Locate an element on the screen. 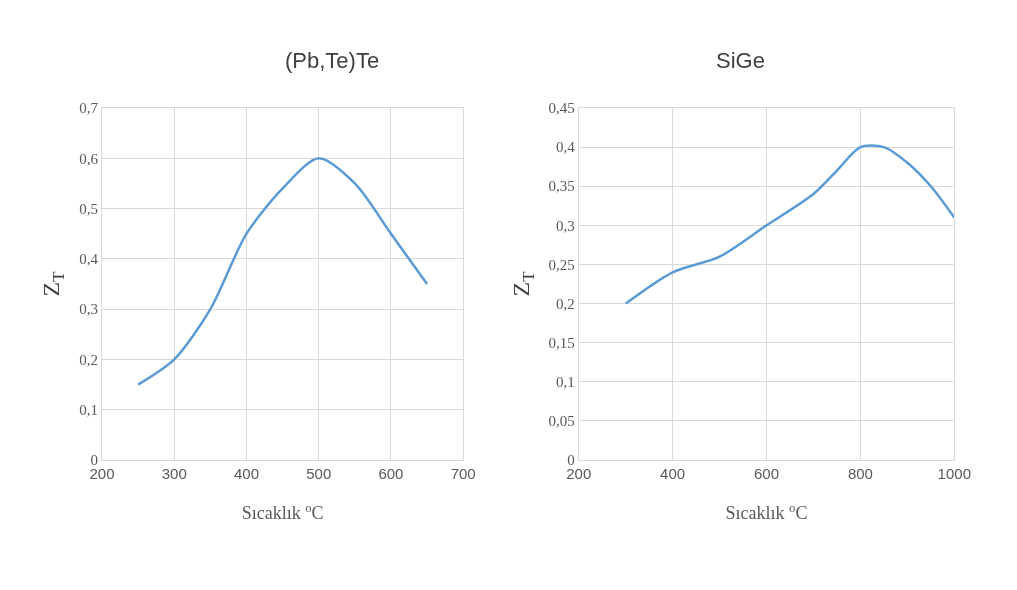 Image resolution: width=1017 pixels, height=590 pixels. x-tick-label: 800 is located at coordinates (860, 473).